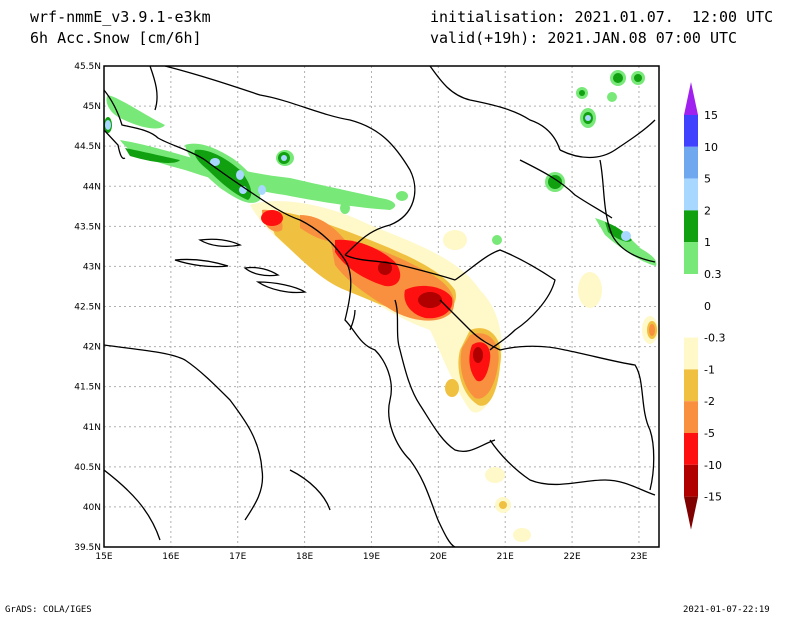 The width and height of the screenshot is (800, 618). What do you see at coordinates (602, 17) in the screenshot?
I see `init-time: initialisation: 2021.01.07. 12:00 UTC` at bounding box center [602, 17].